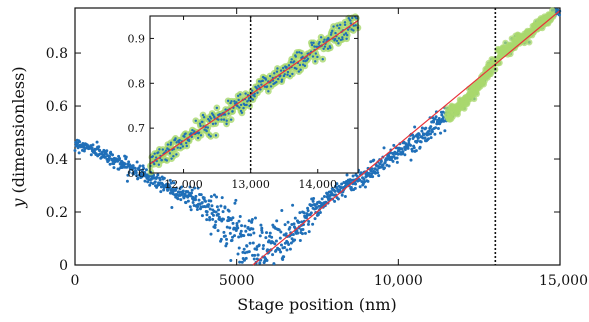 The width and height of the screenshot is (589, 322). I want to click on y-tick-label: 0.6, so click(57, 107).